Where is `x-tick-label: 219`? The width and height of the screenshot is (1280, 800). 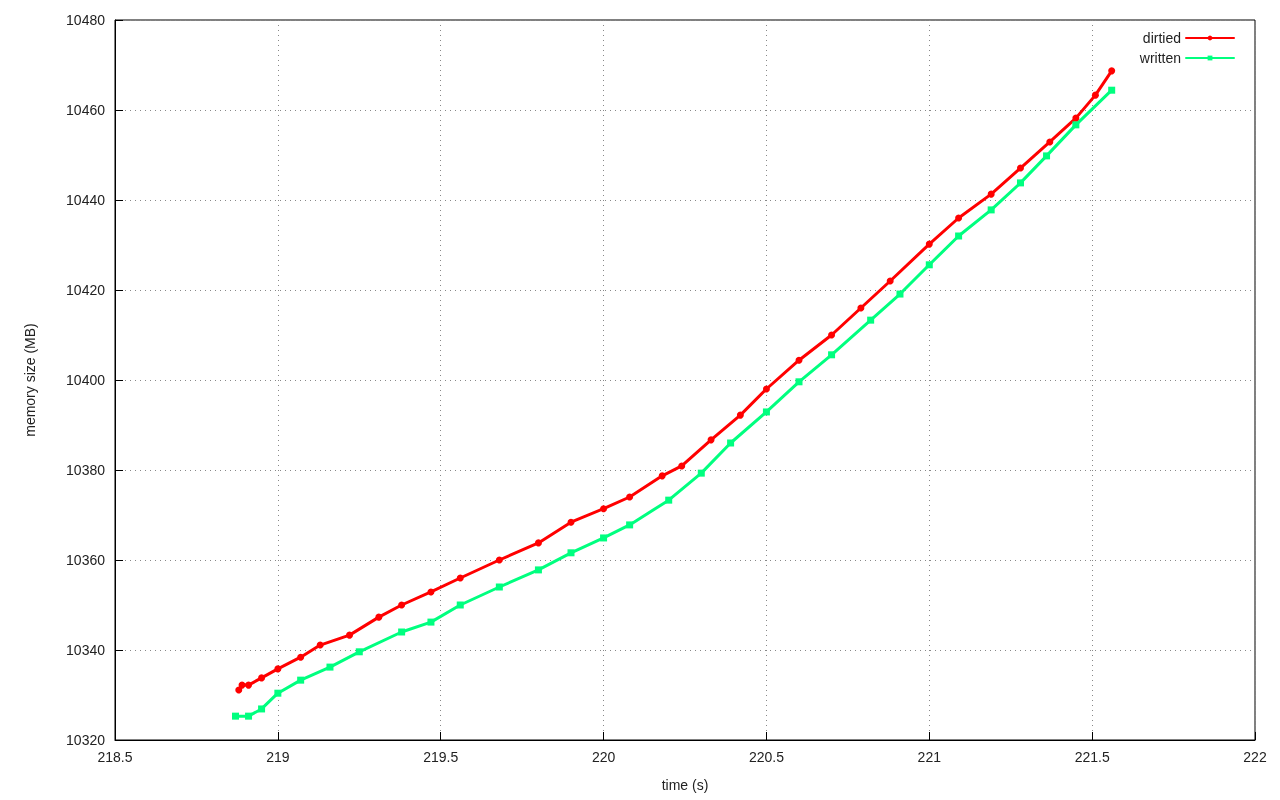
x-tick-label: 219 is located at coordinates (278, 757).